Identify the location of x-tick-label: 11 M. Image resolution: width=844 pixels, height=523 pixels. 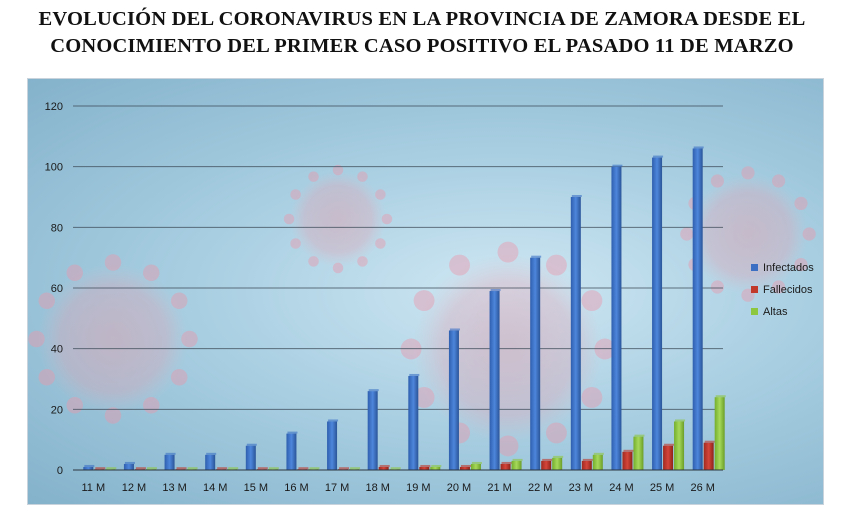
(93, 488).